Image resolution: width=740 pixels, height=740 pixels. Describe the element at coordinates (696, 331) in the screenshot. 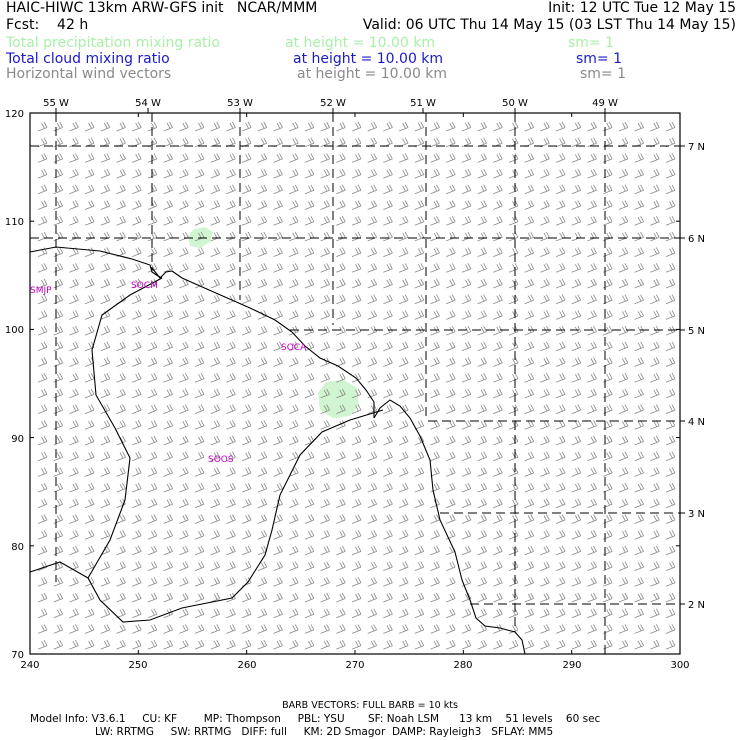

I see `lat-label: 5 N` at that location.